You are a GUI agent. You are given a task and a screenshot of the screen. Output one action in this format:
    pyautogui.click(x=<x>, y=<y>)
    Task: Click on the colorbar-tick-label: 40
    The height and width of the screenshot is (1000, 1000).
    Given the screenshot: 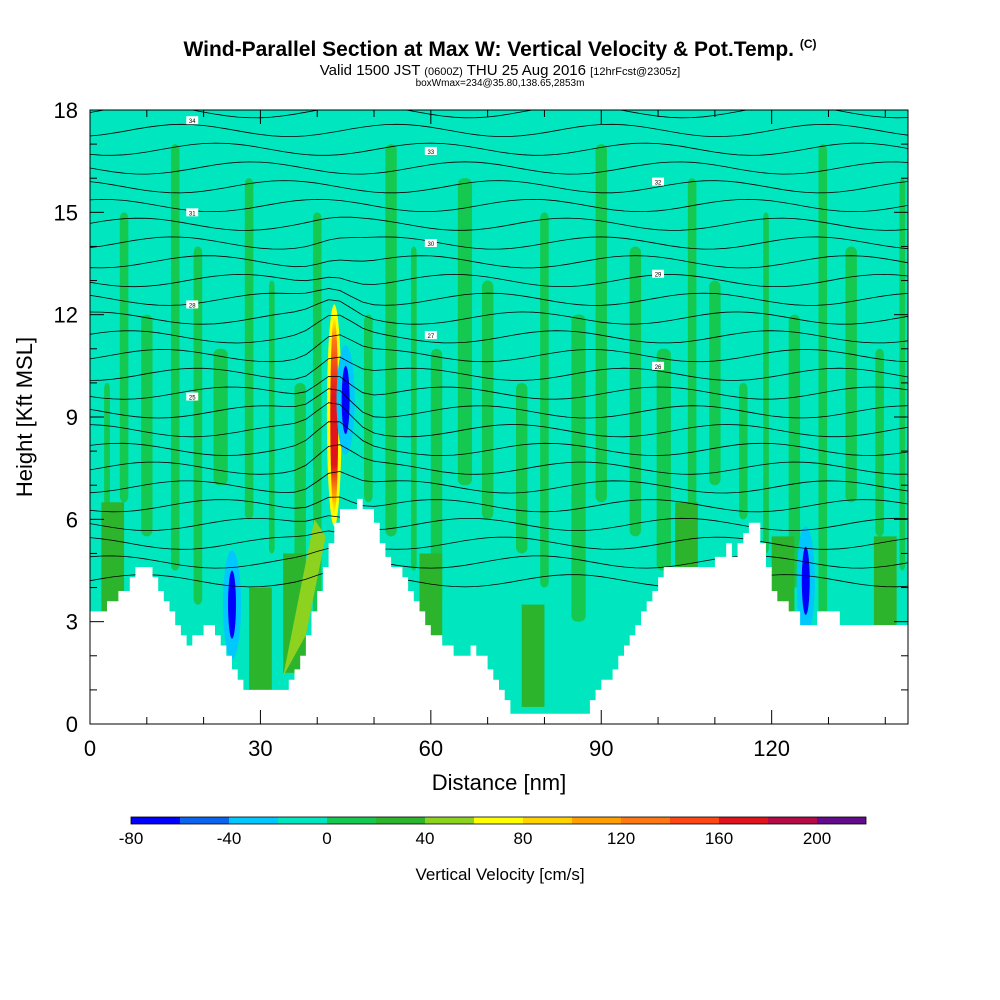 What is the action you would take?
    pyautogui.click(x=425, y=838)
    